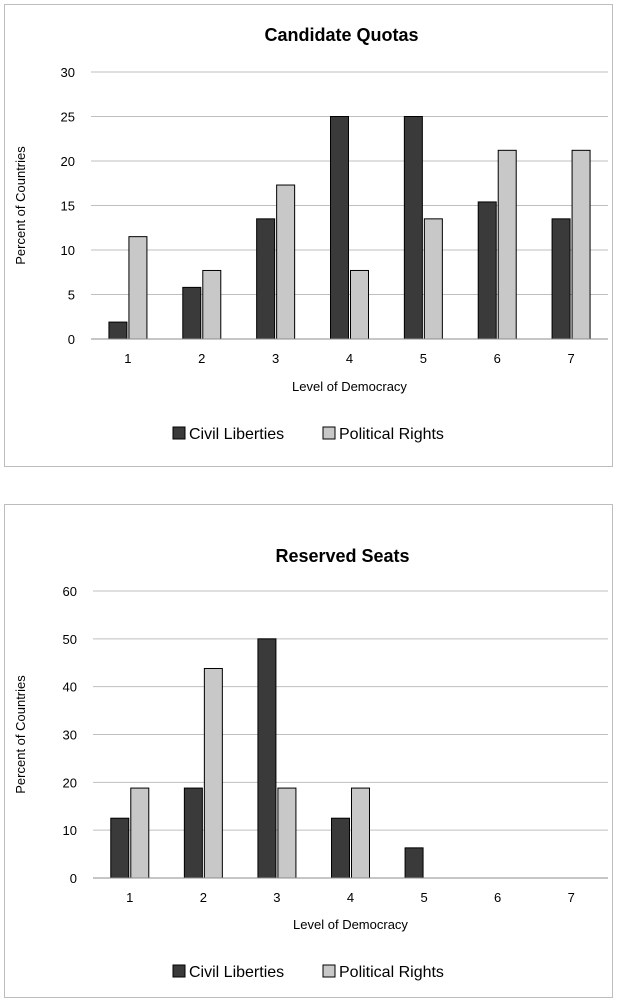 This screenshot has height=1002, width=617. Describe the element at coordinates (342, 556) in the screenshot. I see `chart-title: Reserved Seats` at that location.